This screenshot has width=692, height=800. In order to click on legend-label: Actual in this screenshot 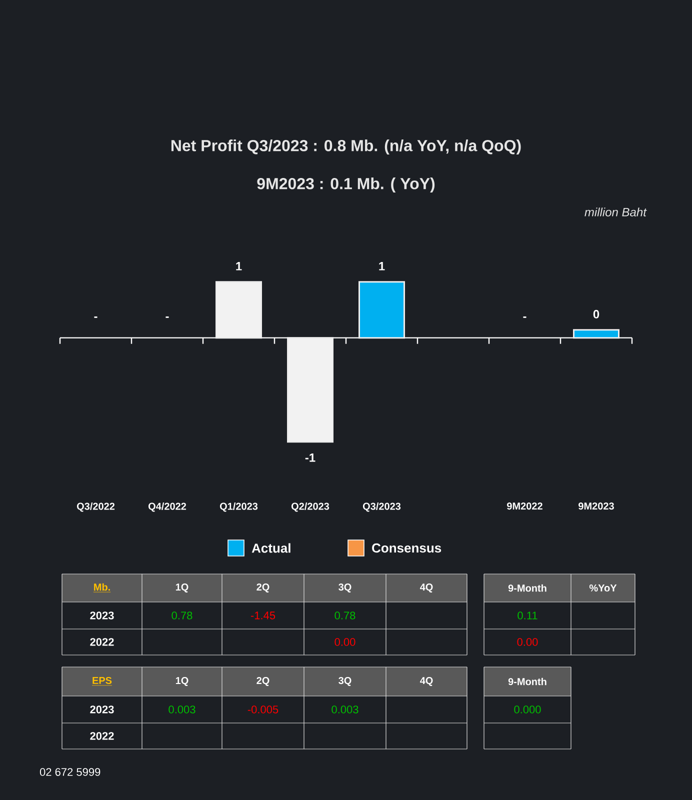, I will do `click(271, 548)`.